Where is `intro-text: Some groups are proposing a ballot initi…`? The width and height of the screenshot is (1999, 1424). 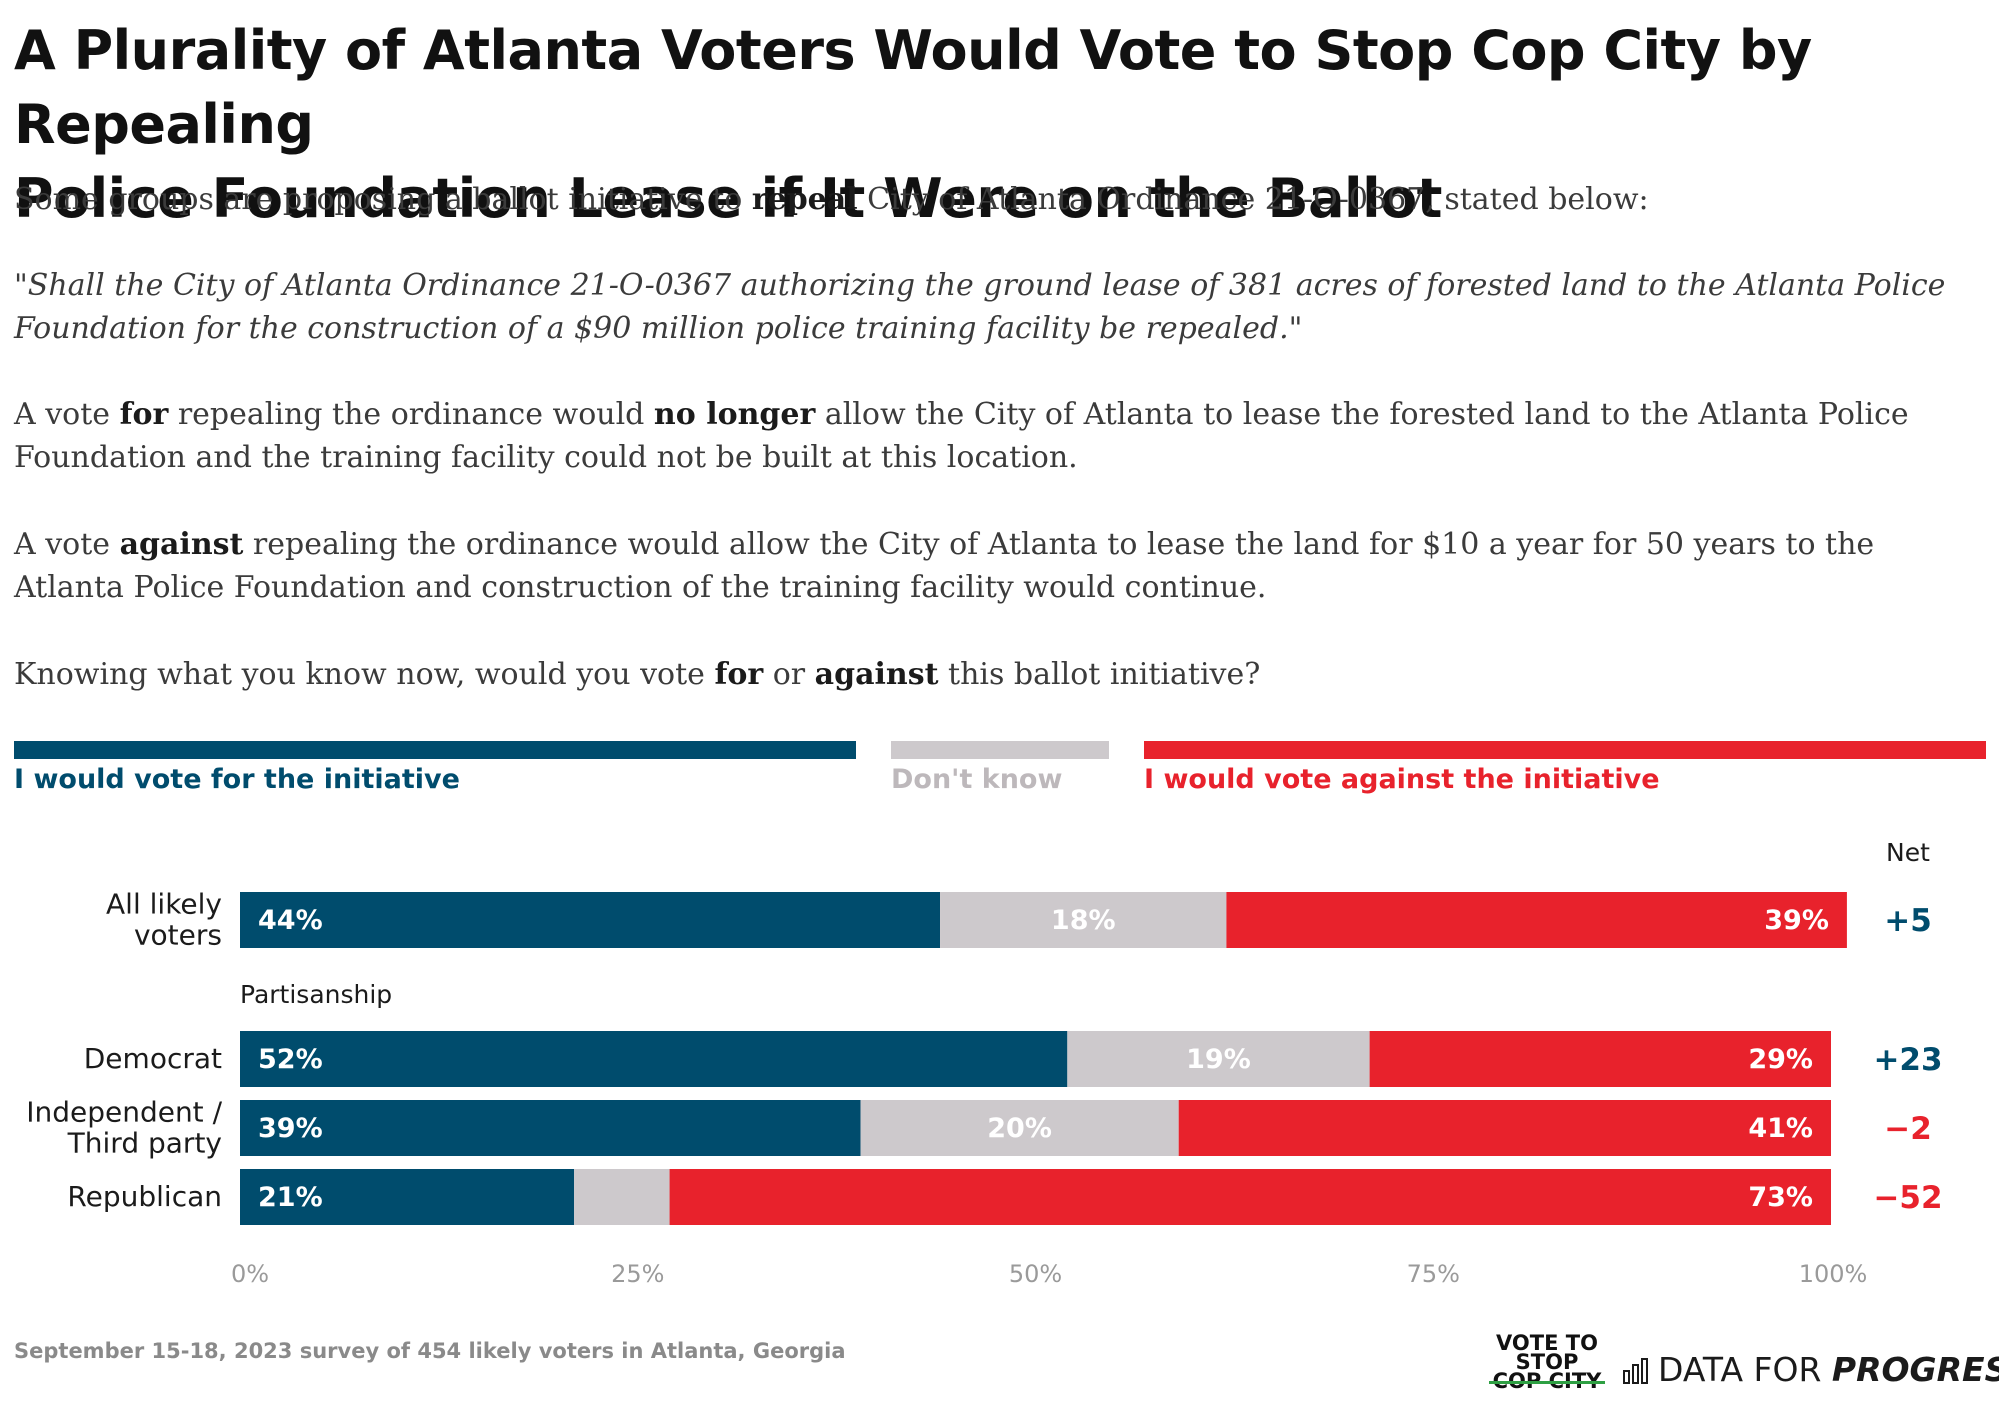
intro-text: Some groups are proposing a ballot initi… is located at coordinates (383, 199).